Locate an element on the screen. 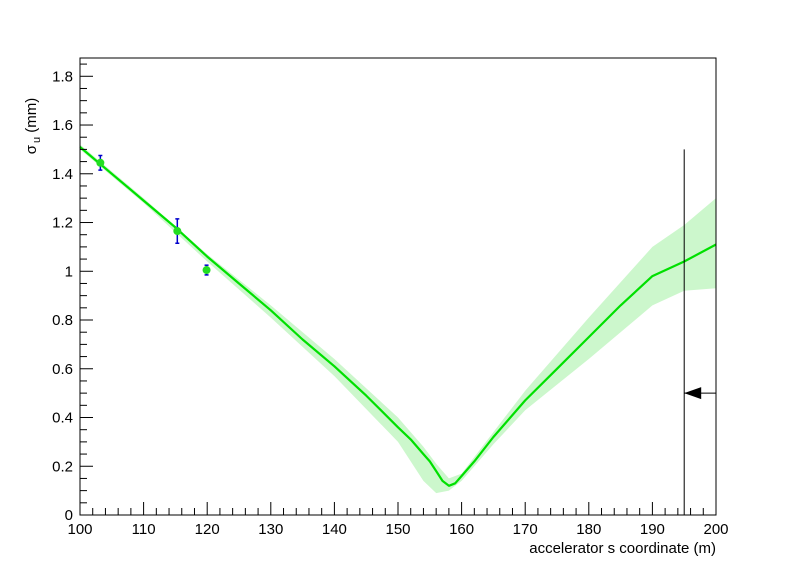 The height and width of the screenshot is (572, 796). y-axis-title-unit: (mm) is located at coordinates (31, 117).